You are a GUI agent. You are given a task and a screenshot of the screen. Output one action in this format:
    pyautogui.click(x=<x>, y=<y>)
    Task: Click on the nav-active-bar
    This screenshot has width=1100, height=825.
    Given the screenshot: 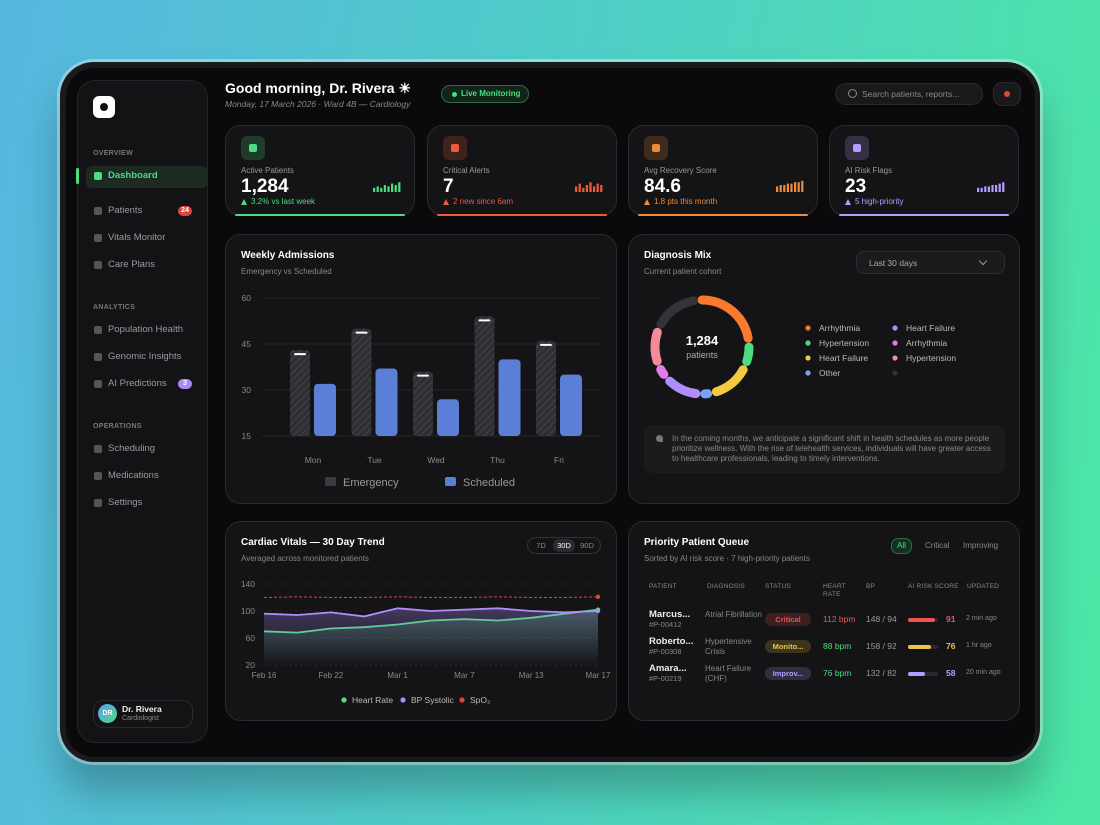 What is the action you would take?
    pyautogui.click(x=77, y=176)
    